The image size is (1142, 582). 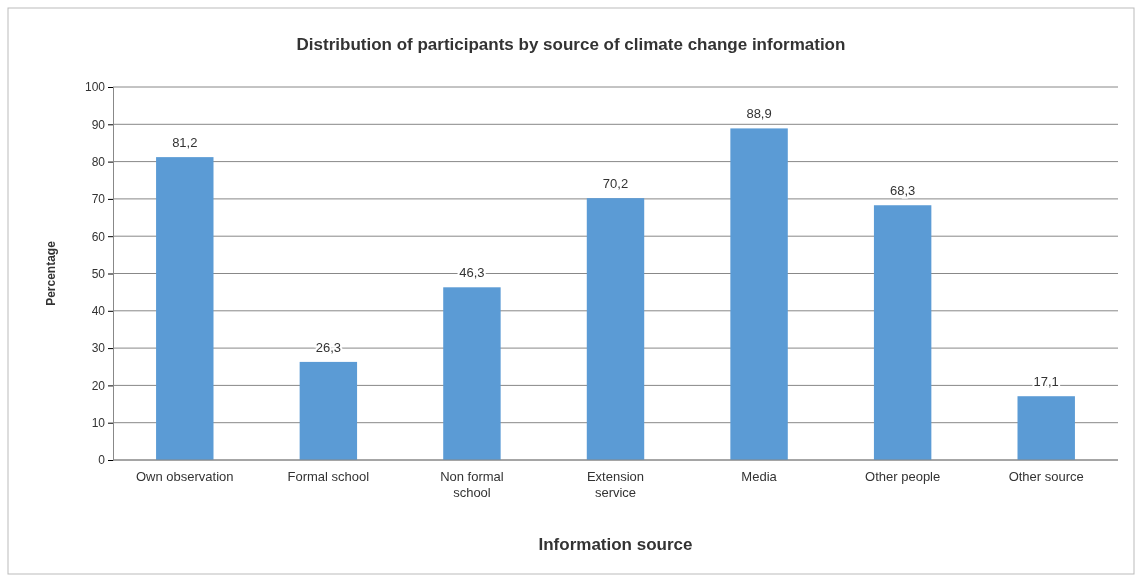 I want to click on y-tick-label: 10, so click(x=98, y=423).